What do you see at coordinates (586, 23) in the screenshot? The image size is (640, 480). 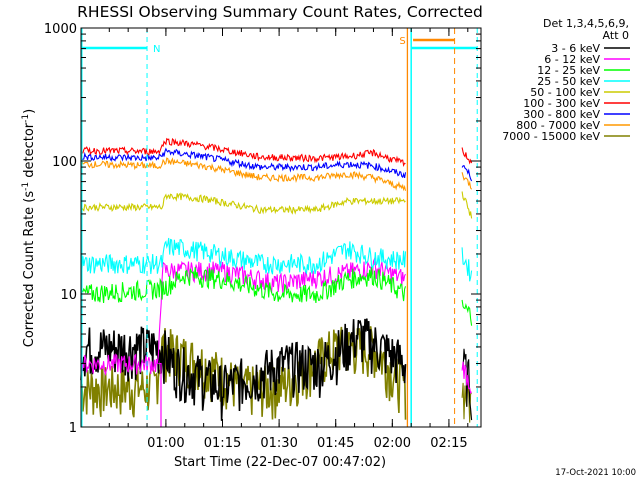 I see `legend-title-line-1: Det 1,3,4,5,6,9,` at bounding box center [586, 23].